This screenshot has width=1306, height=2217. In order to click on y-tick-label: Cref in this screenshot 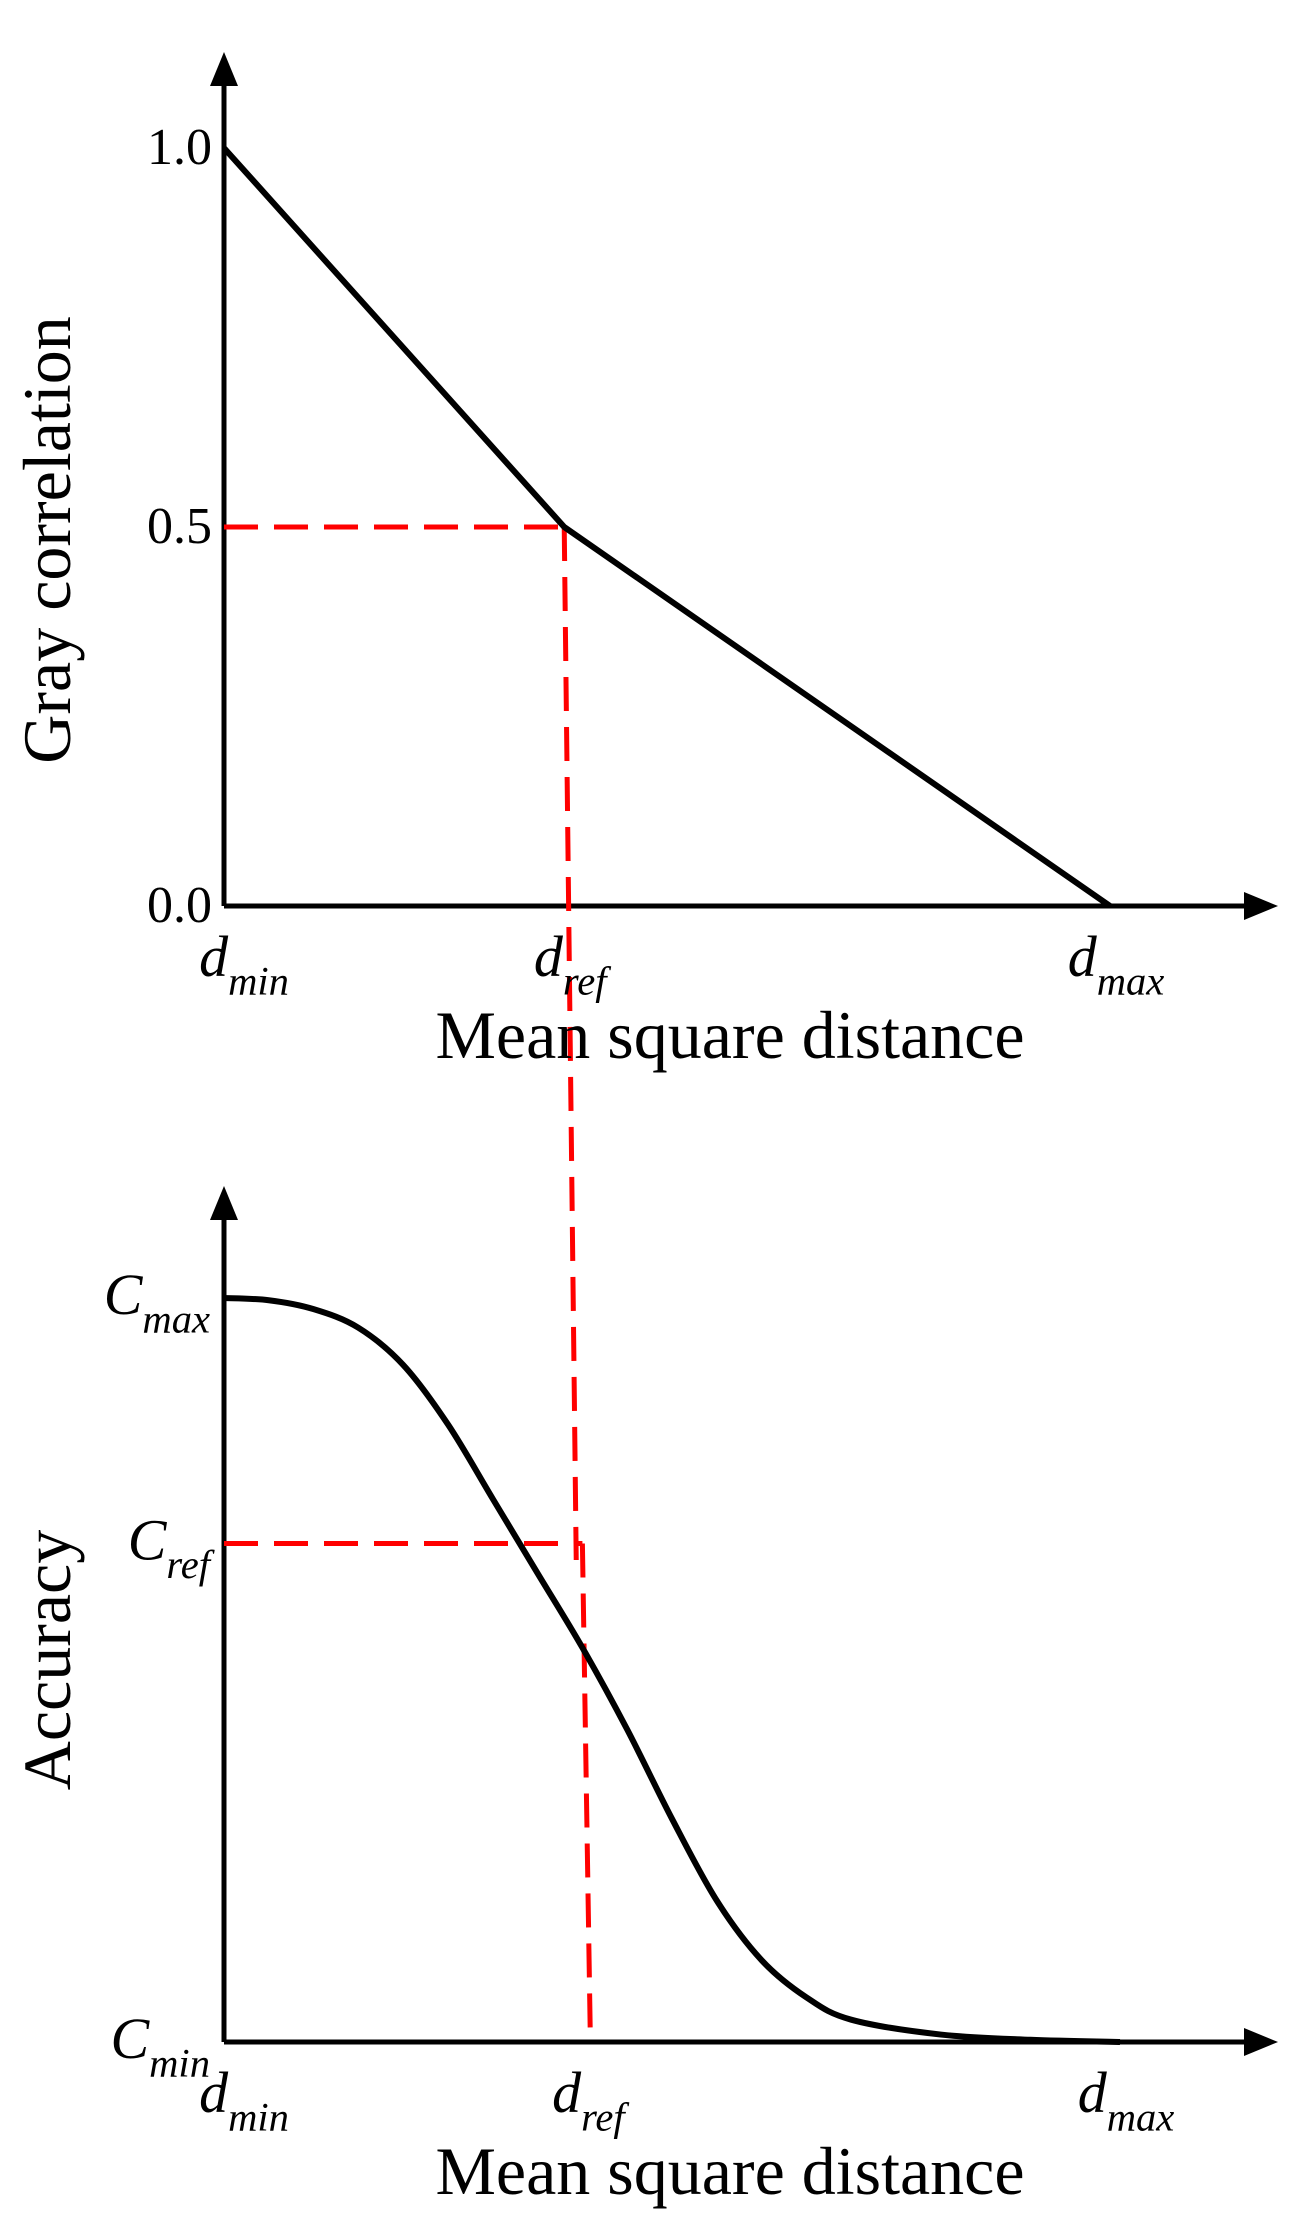, I will do `click(171, 1548)`.